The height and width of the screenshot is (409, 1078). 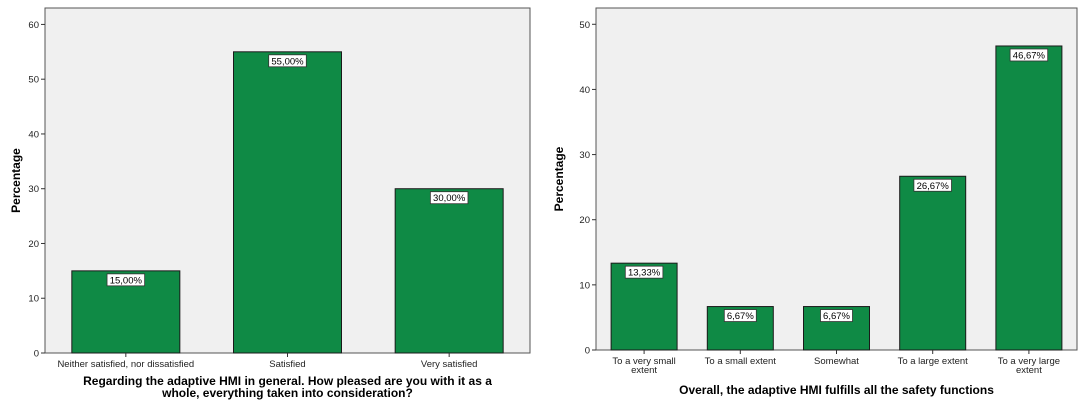 I want to click on category-label: Very satisfied, so click(x=449, y=364).